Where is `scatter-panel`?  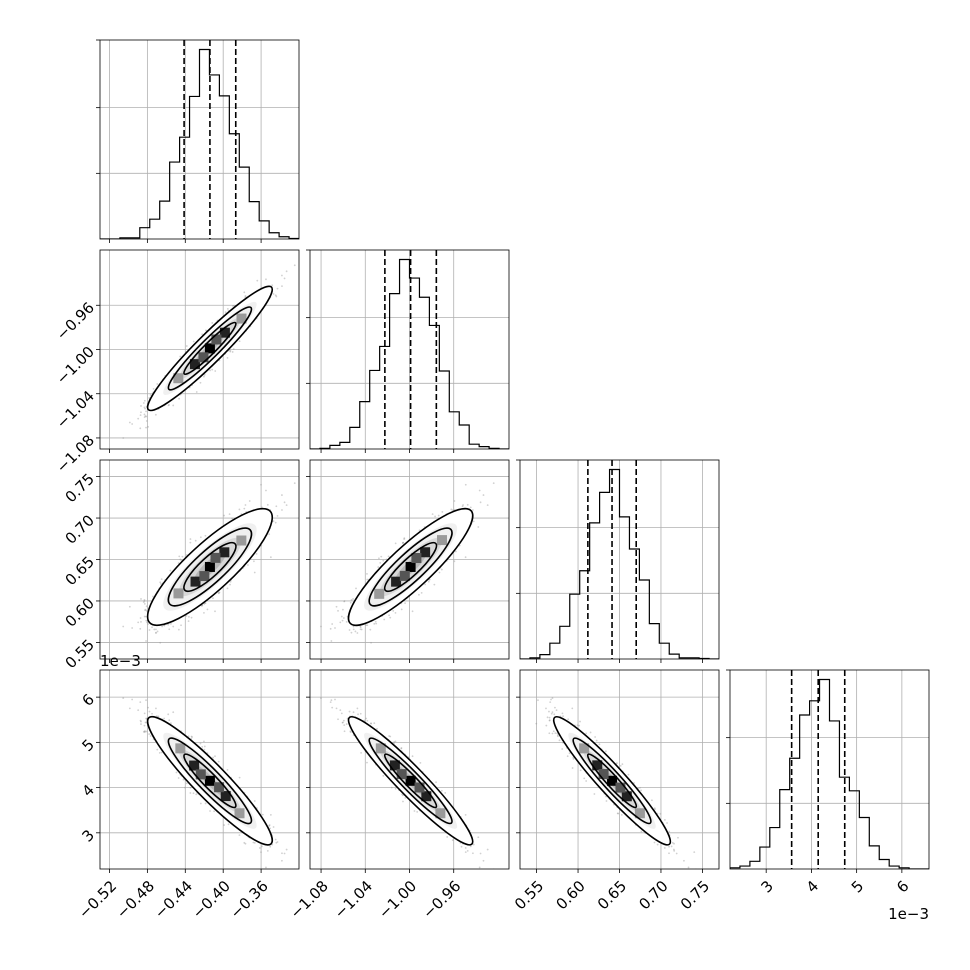
scatter-panel is located at coordinates (409, 559).